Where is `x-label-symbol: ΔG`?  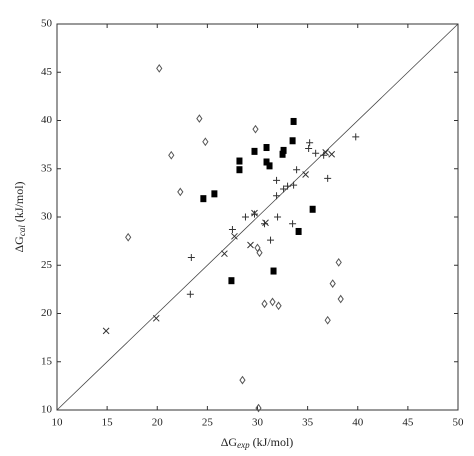 x-label-symbol: ΔG is located at coordinates (229, 442).